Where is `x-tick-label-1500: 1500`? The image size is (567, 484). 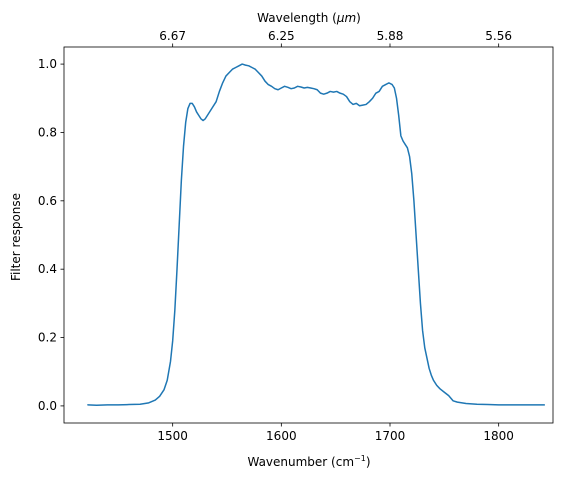
x-tick-label-1500: 1500 is located at coordinates (172, 436).